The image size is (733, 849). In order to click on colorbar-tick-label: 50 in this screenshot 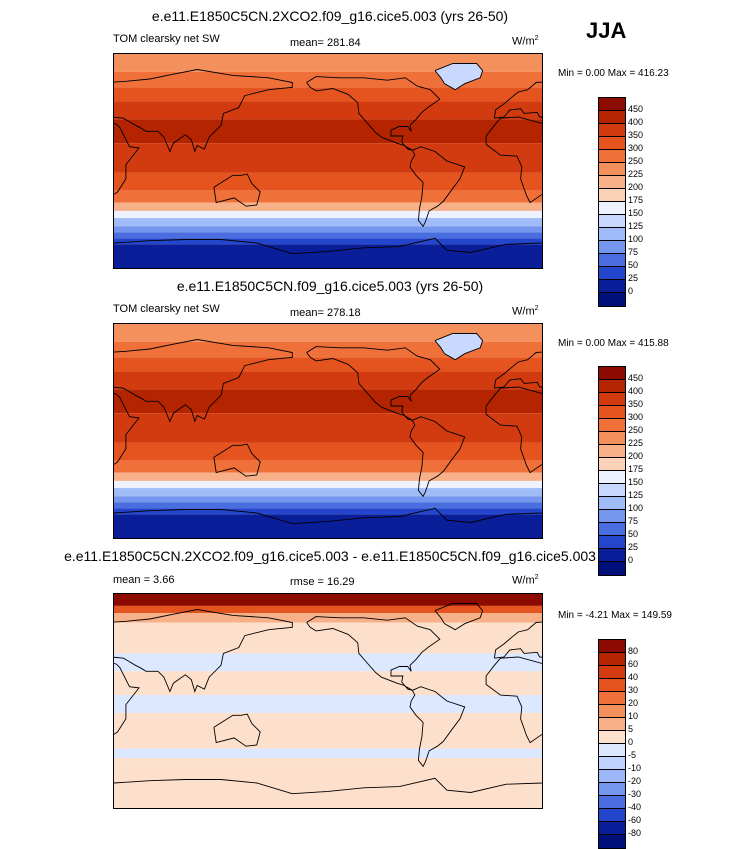, I will do `click(633, 265)`.